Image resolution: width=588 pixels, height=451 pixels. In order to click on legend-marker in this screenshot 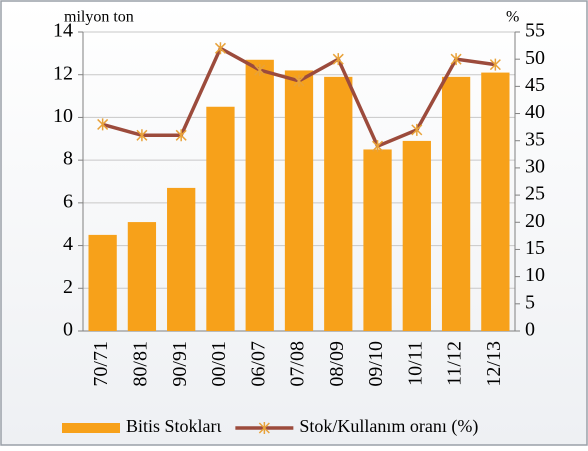, I will do `click(264, 428)`.